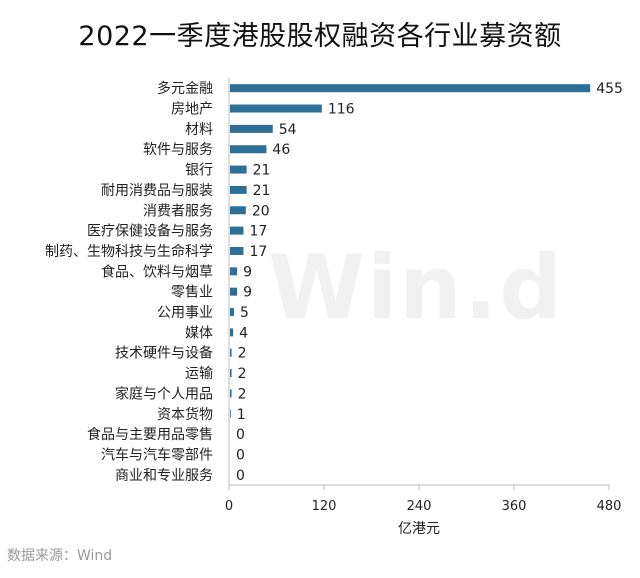  I want to click on x-tick-label: 0, so click(229, 506).